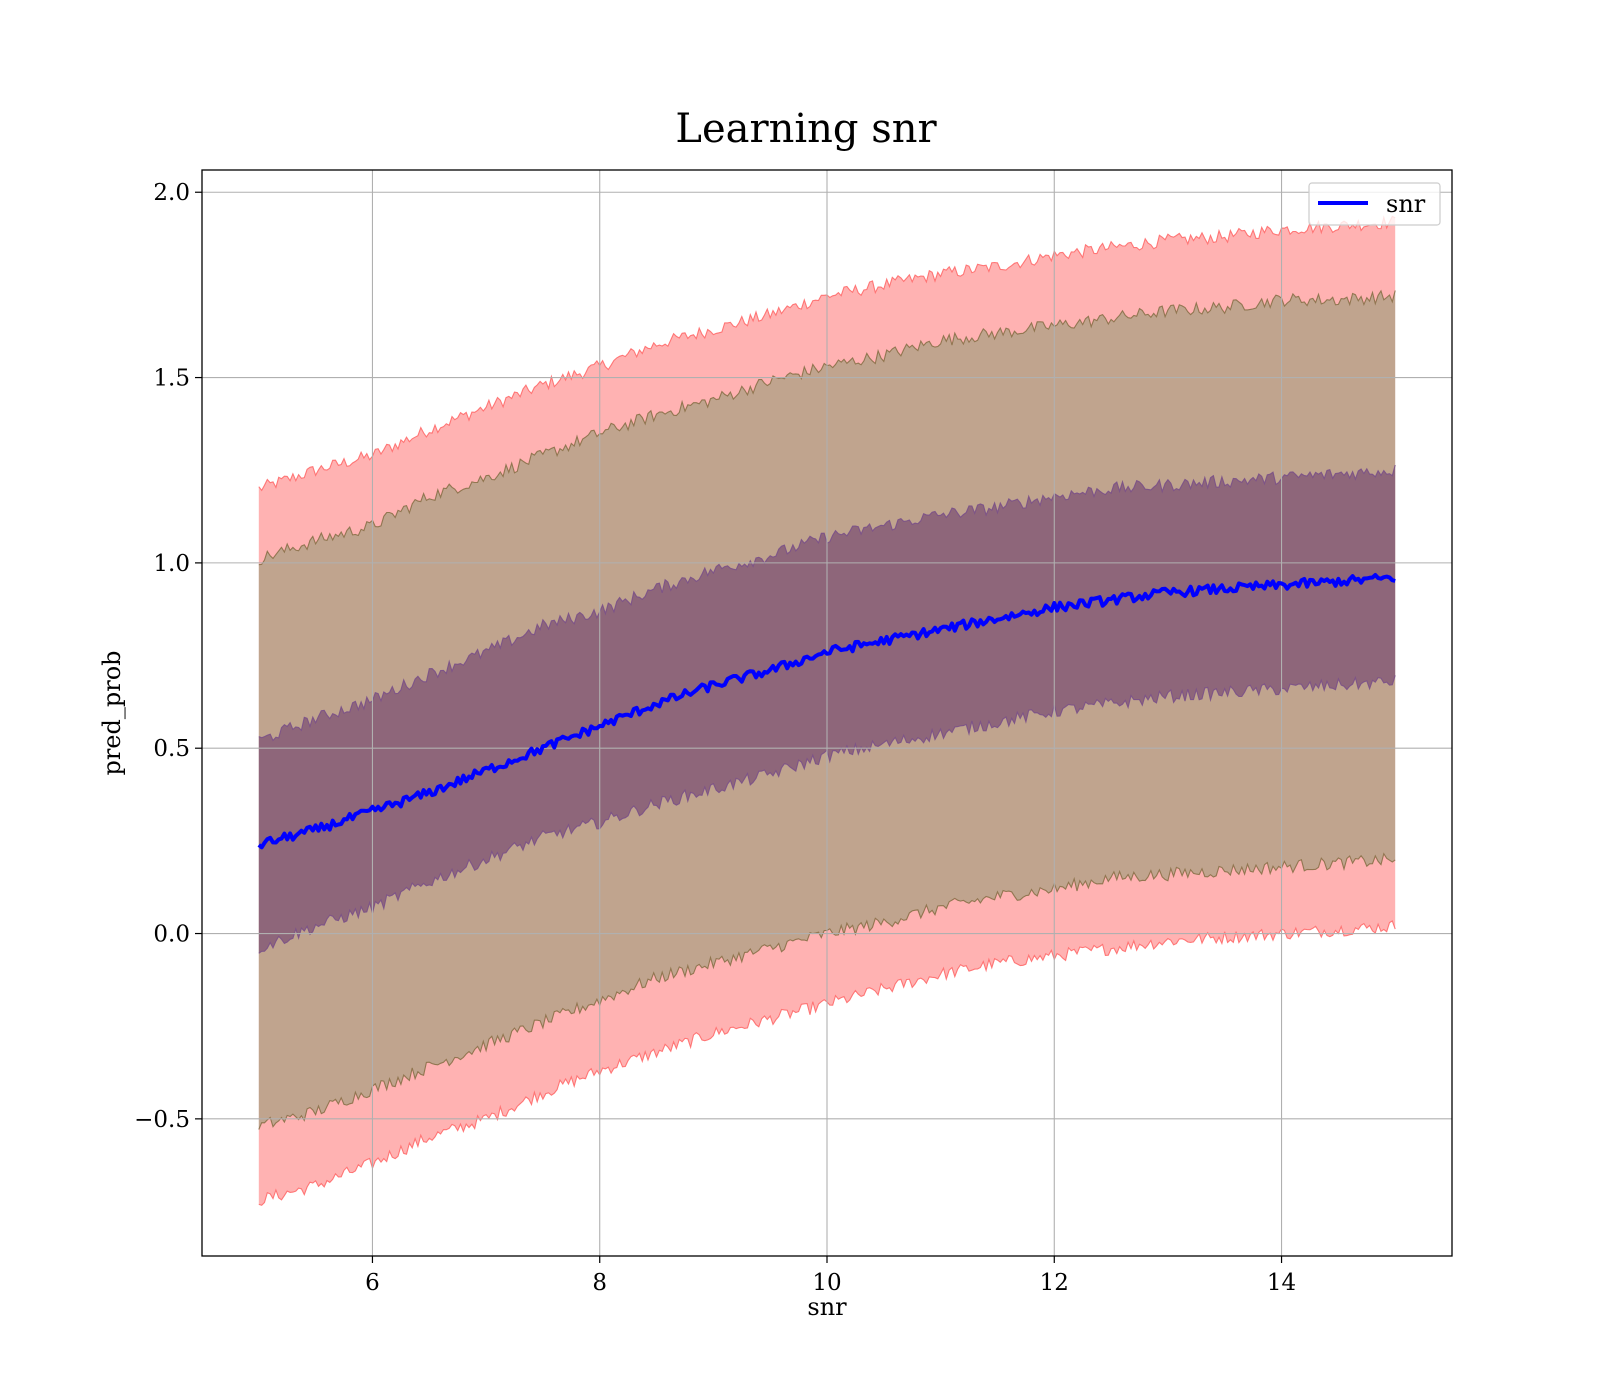  I want to click on y-tick-label: 1.0, so click(171, 564).